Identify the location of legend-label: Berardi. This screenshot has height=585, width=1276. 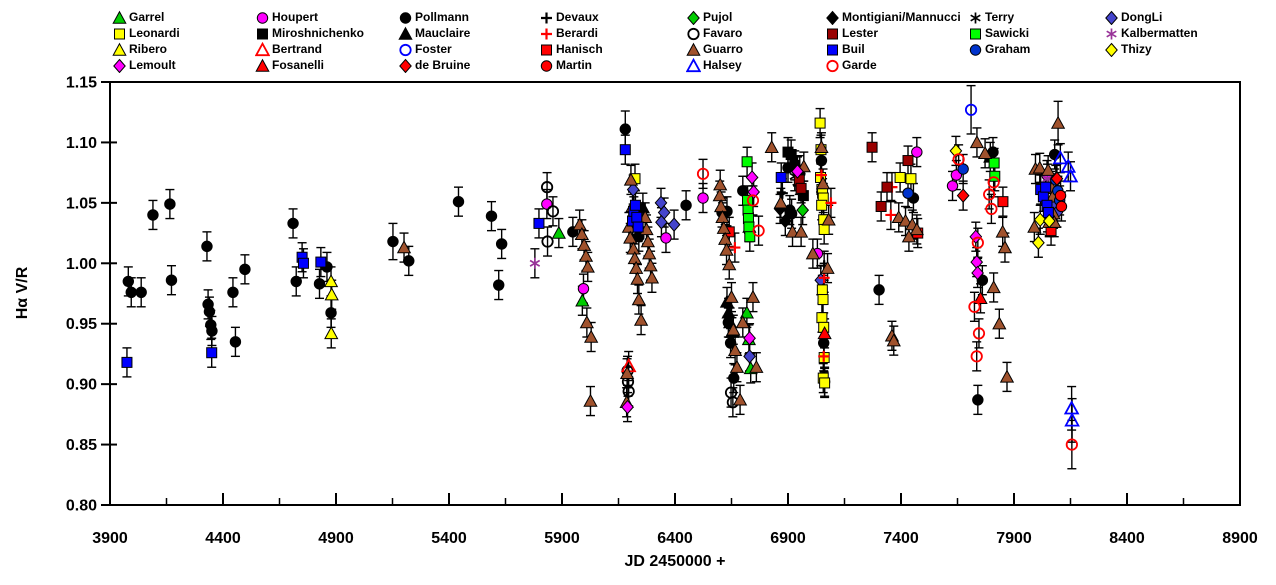
(577, 33).